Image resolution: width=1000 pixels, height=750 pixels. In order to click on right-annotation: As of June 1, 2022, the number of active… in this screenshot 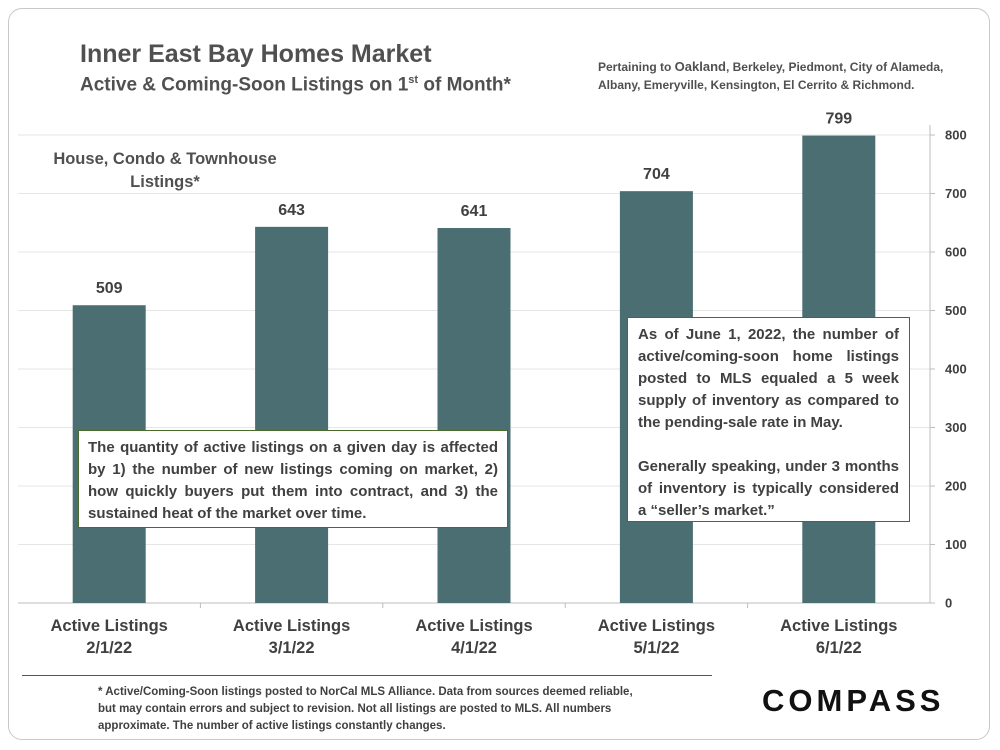, I will do `click(768, 419)`.